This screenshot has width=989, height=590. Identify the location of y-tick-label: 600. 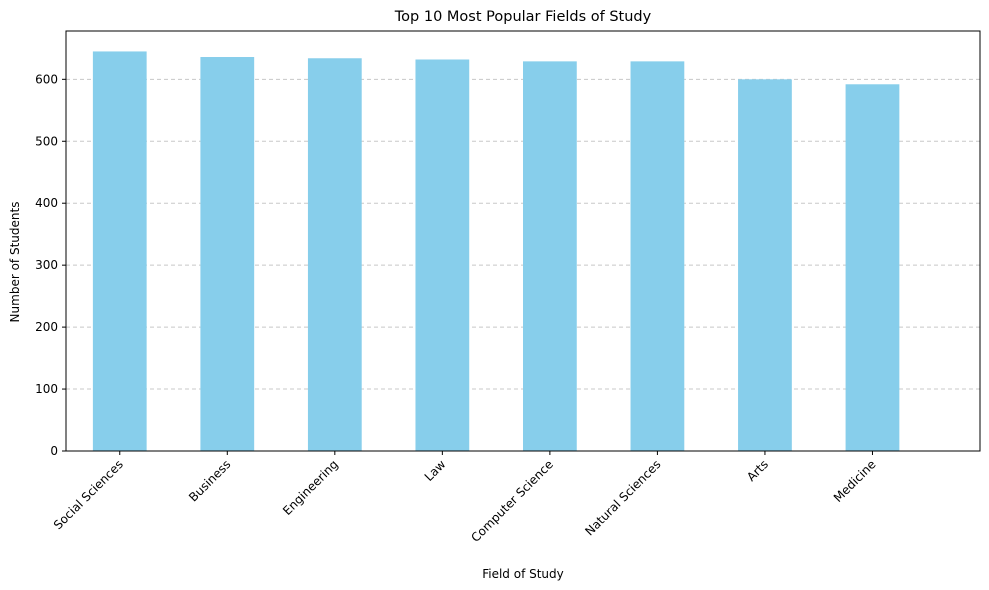
(46, 79).